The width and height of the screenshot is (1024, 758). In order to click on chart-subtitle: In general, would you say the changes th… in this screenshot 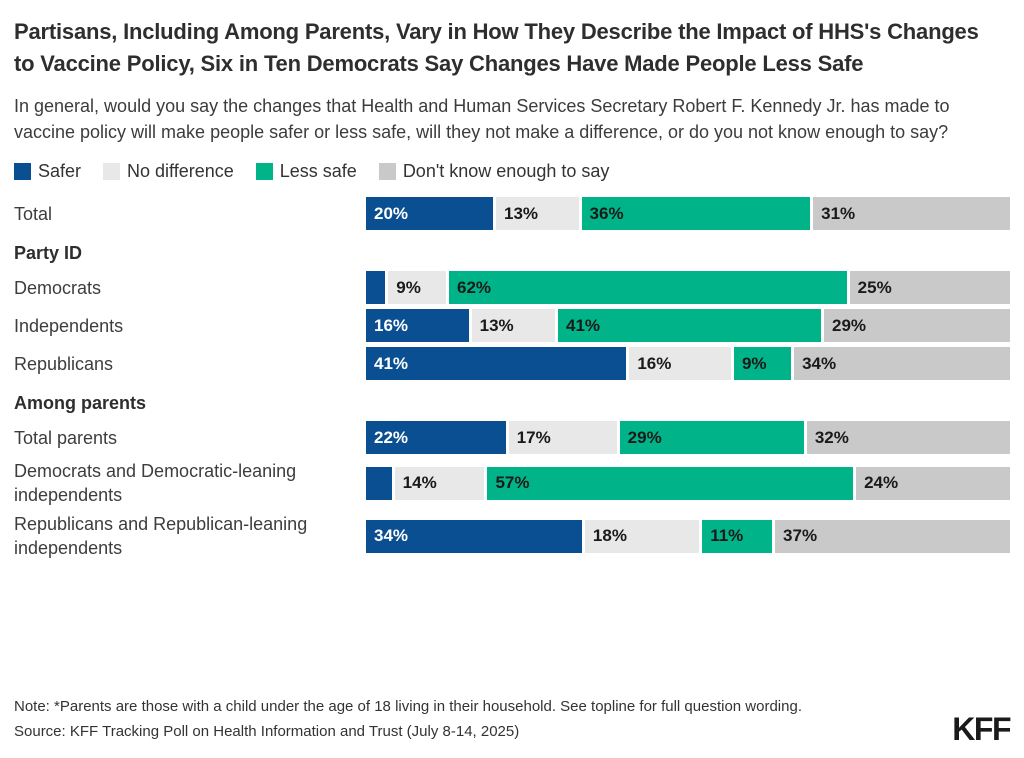, I will do `click(482, 119)`.